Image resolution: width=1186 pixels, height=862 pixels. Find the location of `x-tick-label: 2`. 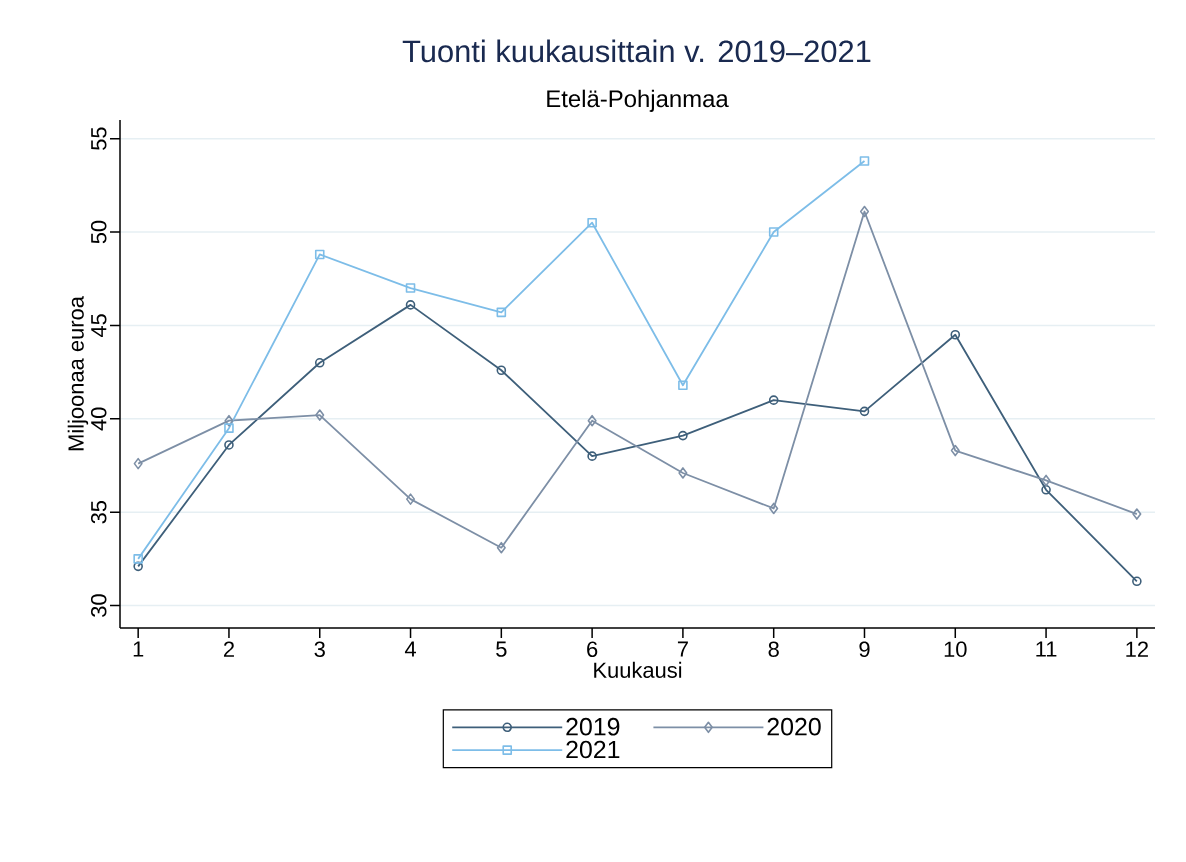

x-tick-label: 2 is located at coordinates (228, 649).